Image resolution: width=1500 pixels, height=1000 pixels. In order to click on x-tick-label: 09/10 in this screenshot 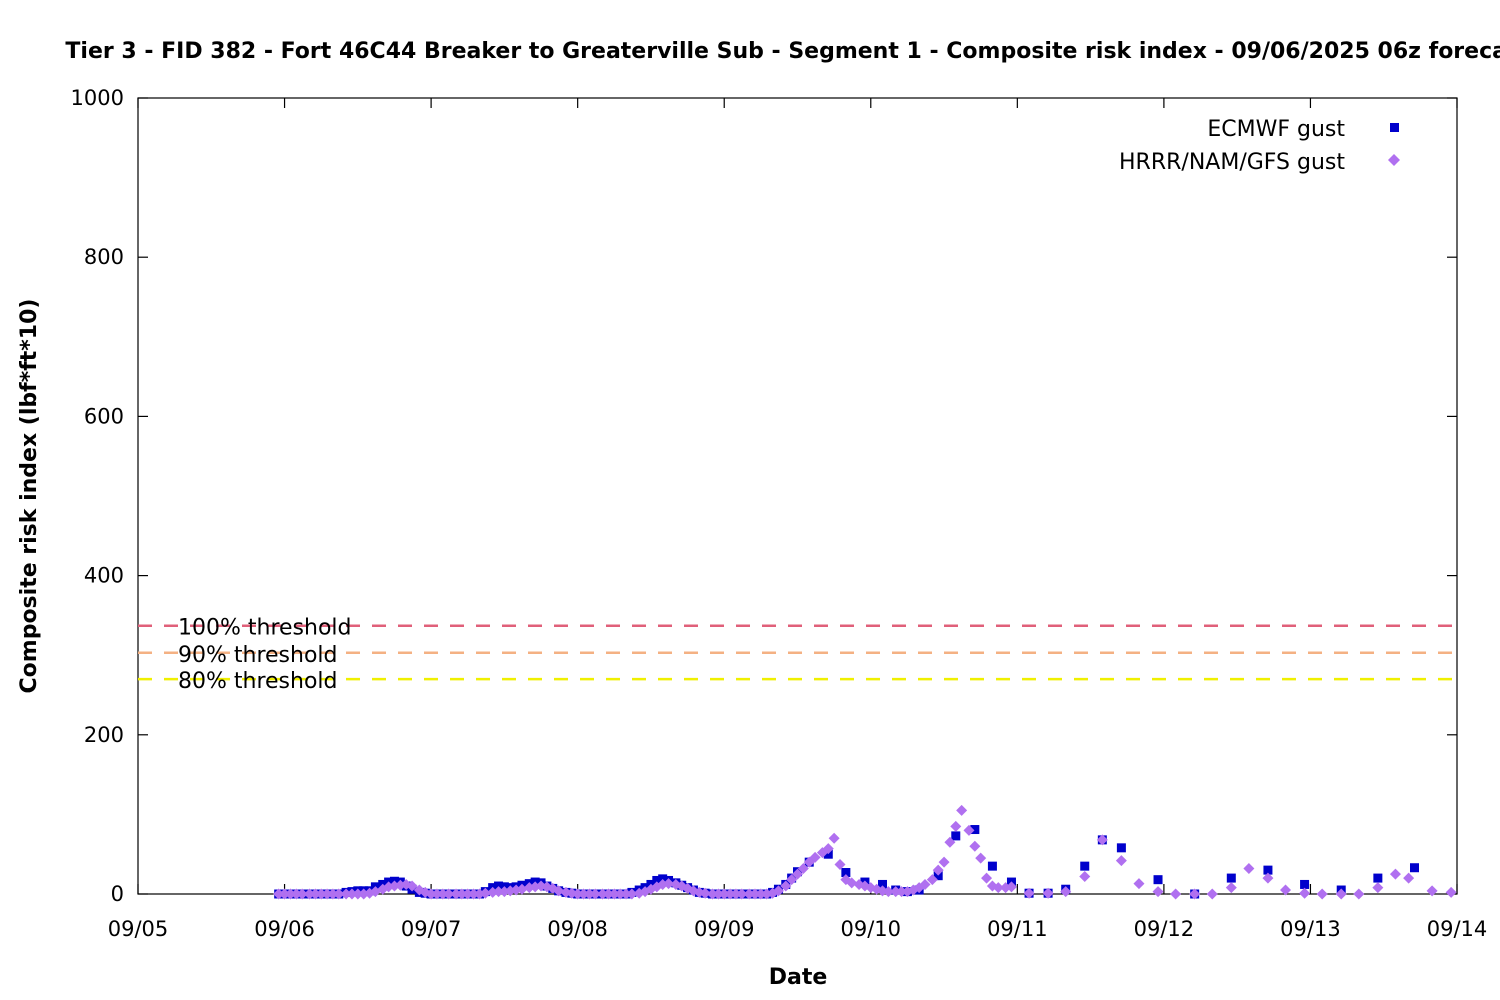, I will do `click(871, 929)`.